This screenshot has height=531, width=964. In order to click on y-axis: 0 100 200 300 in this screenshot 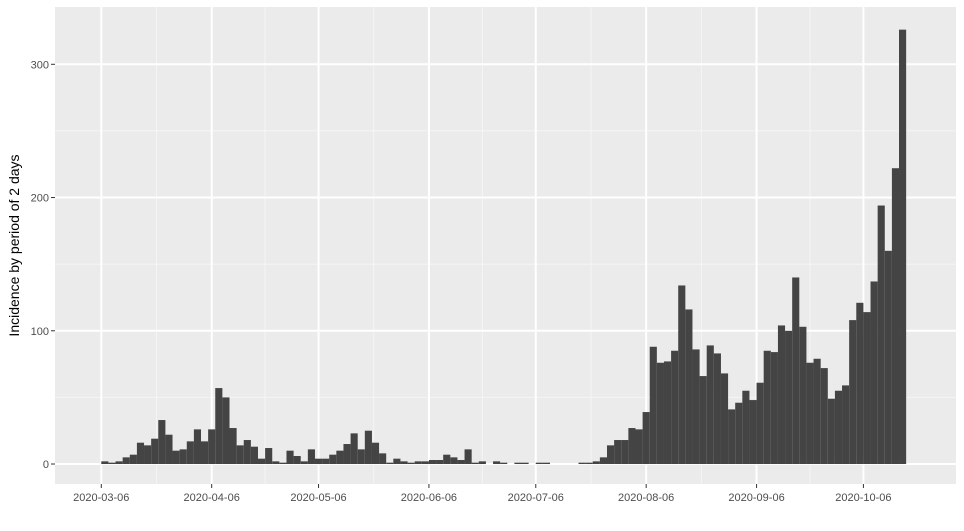, I will do `click(43, 265)`.